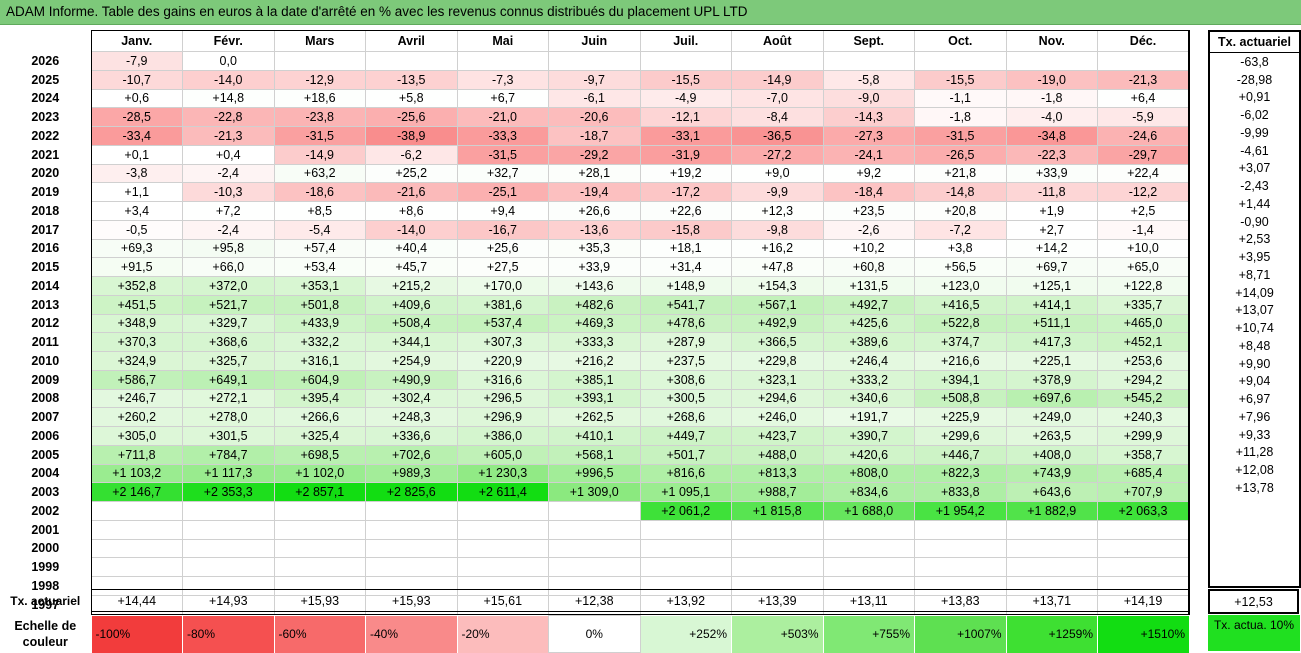 The image size is (1301, 653). I want to click on gain-cell: +698,5, so click(319, 454).